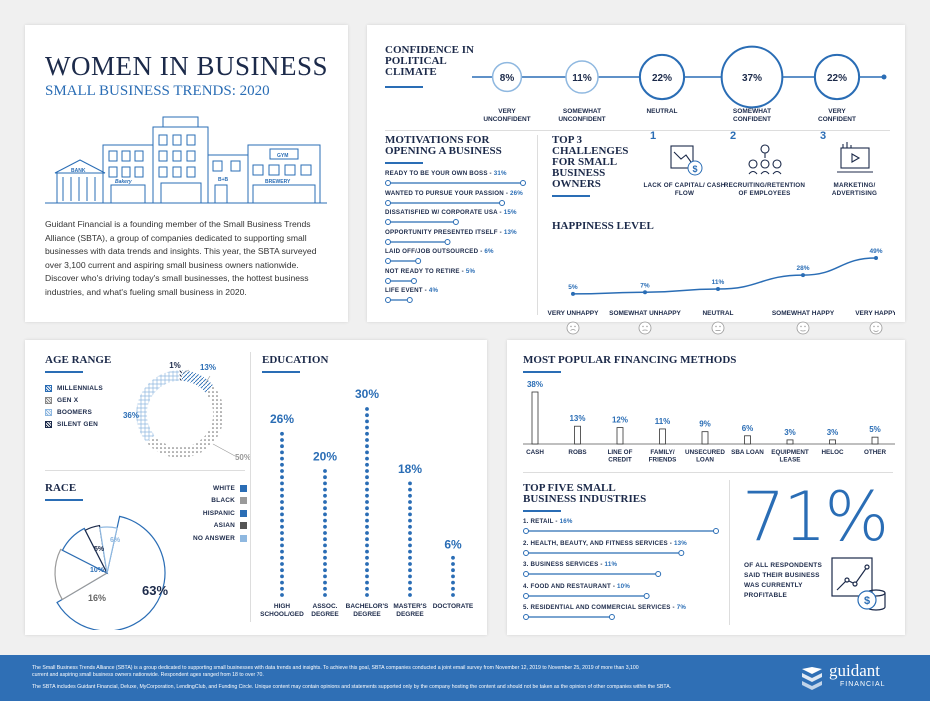  Describe the element at coordinates (470, 271) in the screenshot. I see `motivation-value: 5%` at that location.